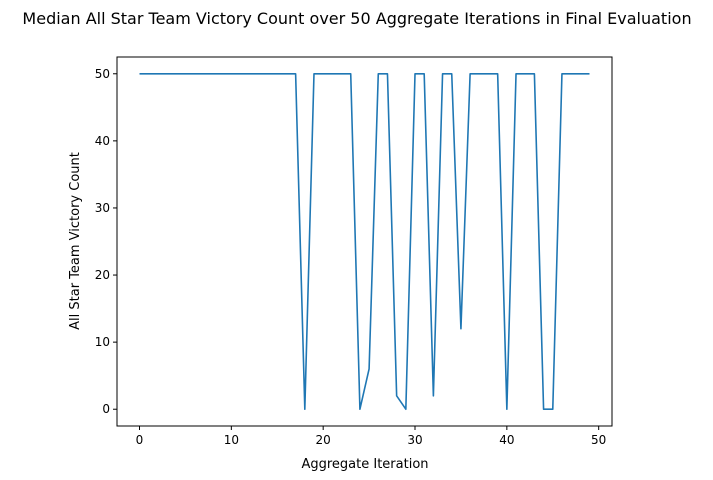 This screenshot has height=480, width=713. Describe the element at coordinates (371, 436) in the screenshot. I see `x-axis: 0 10 20 30 40 50` at that location.